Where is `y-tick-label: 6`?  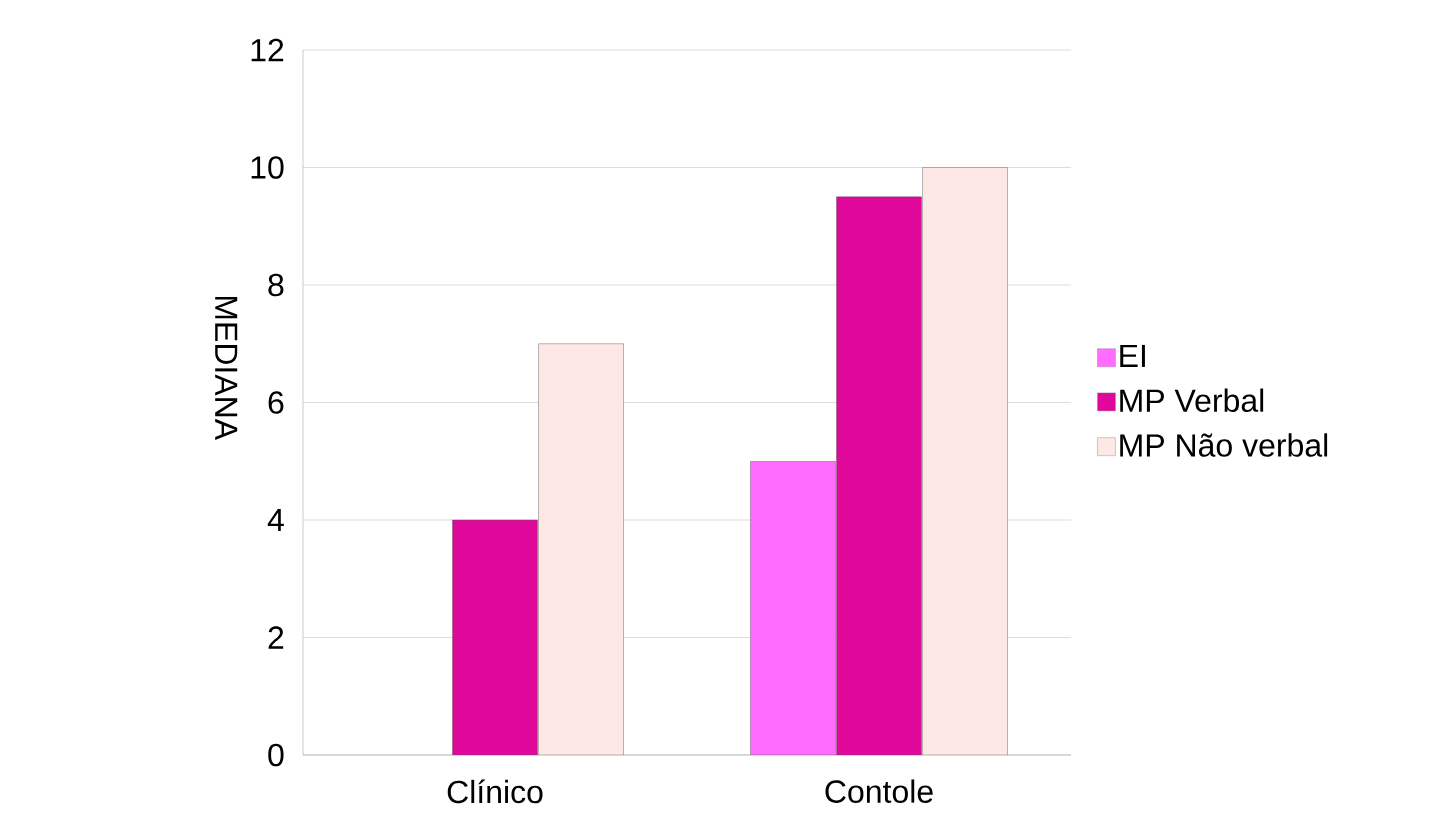
y-tick-label: 6 is located at coordinates (276, 402).